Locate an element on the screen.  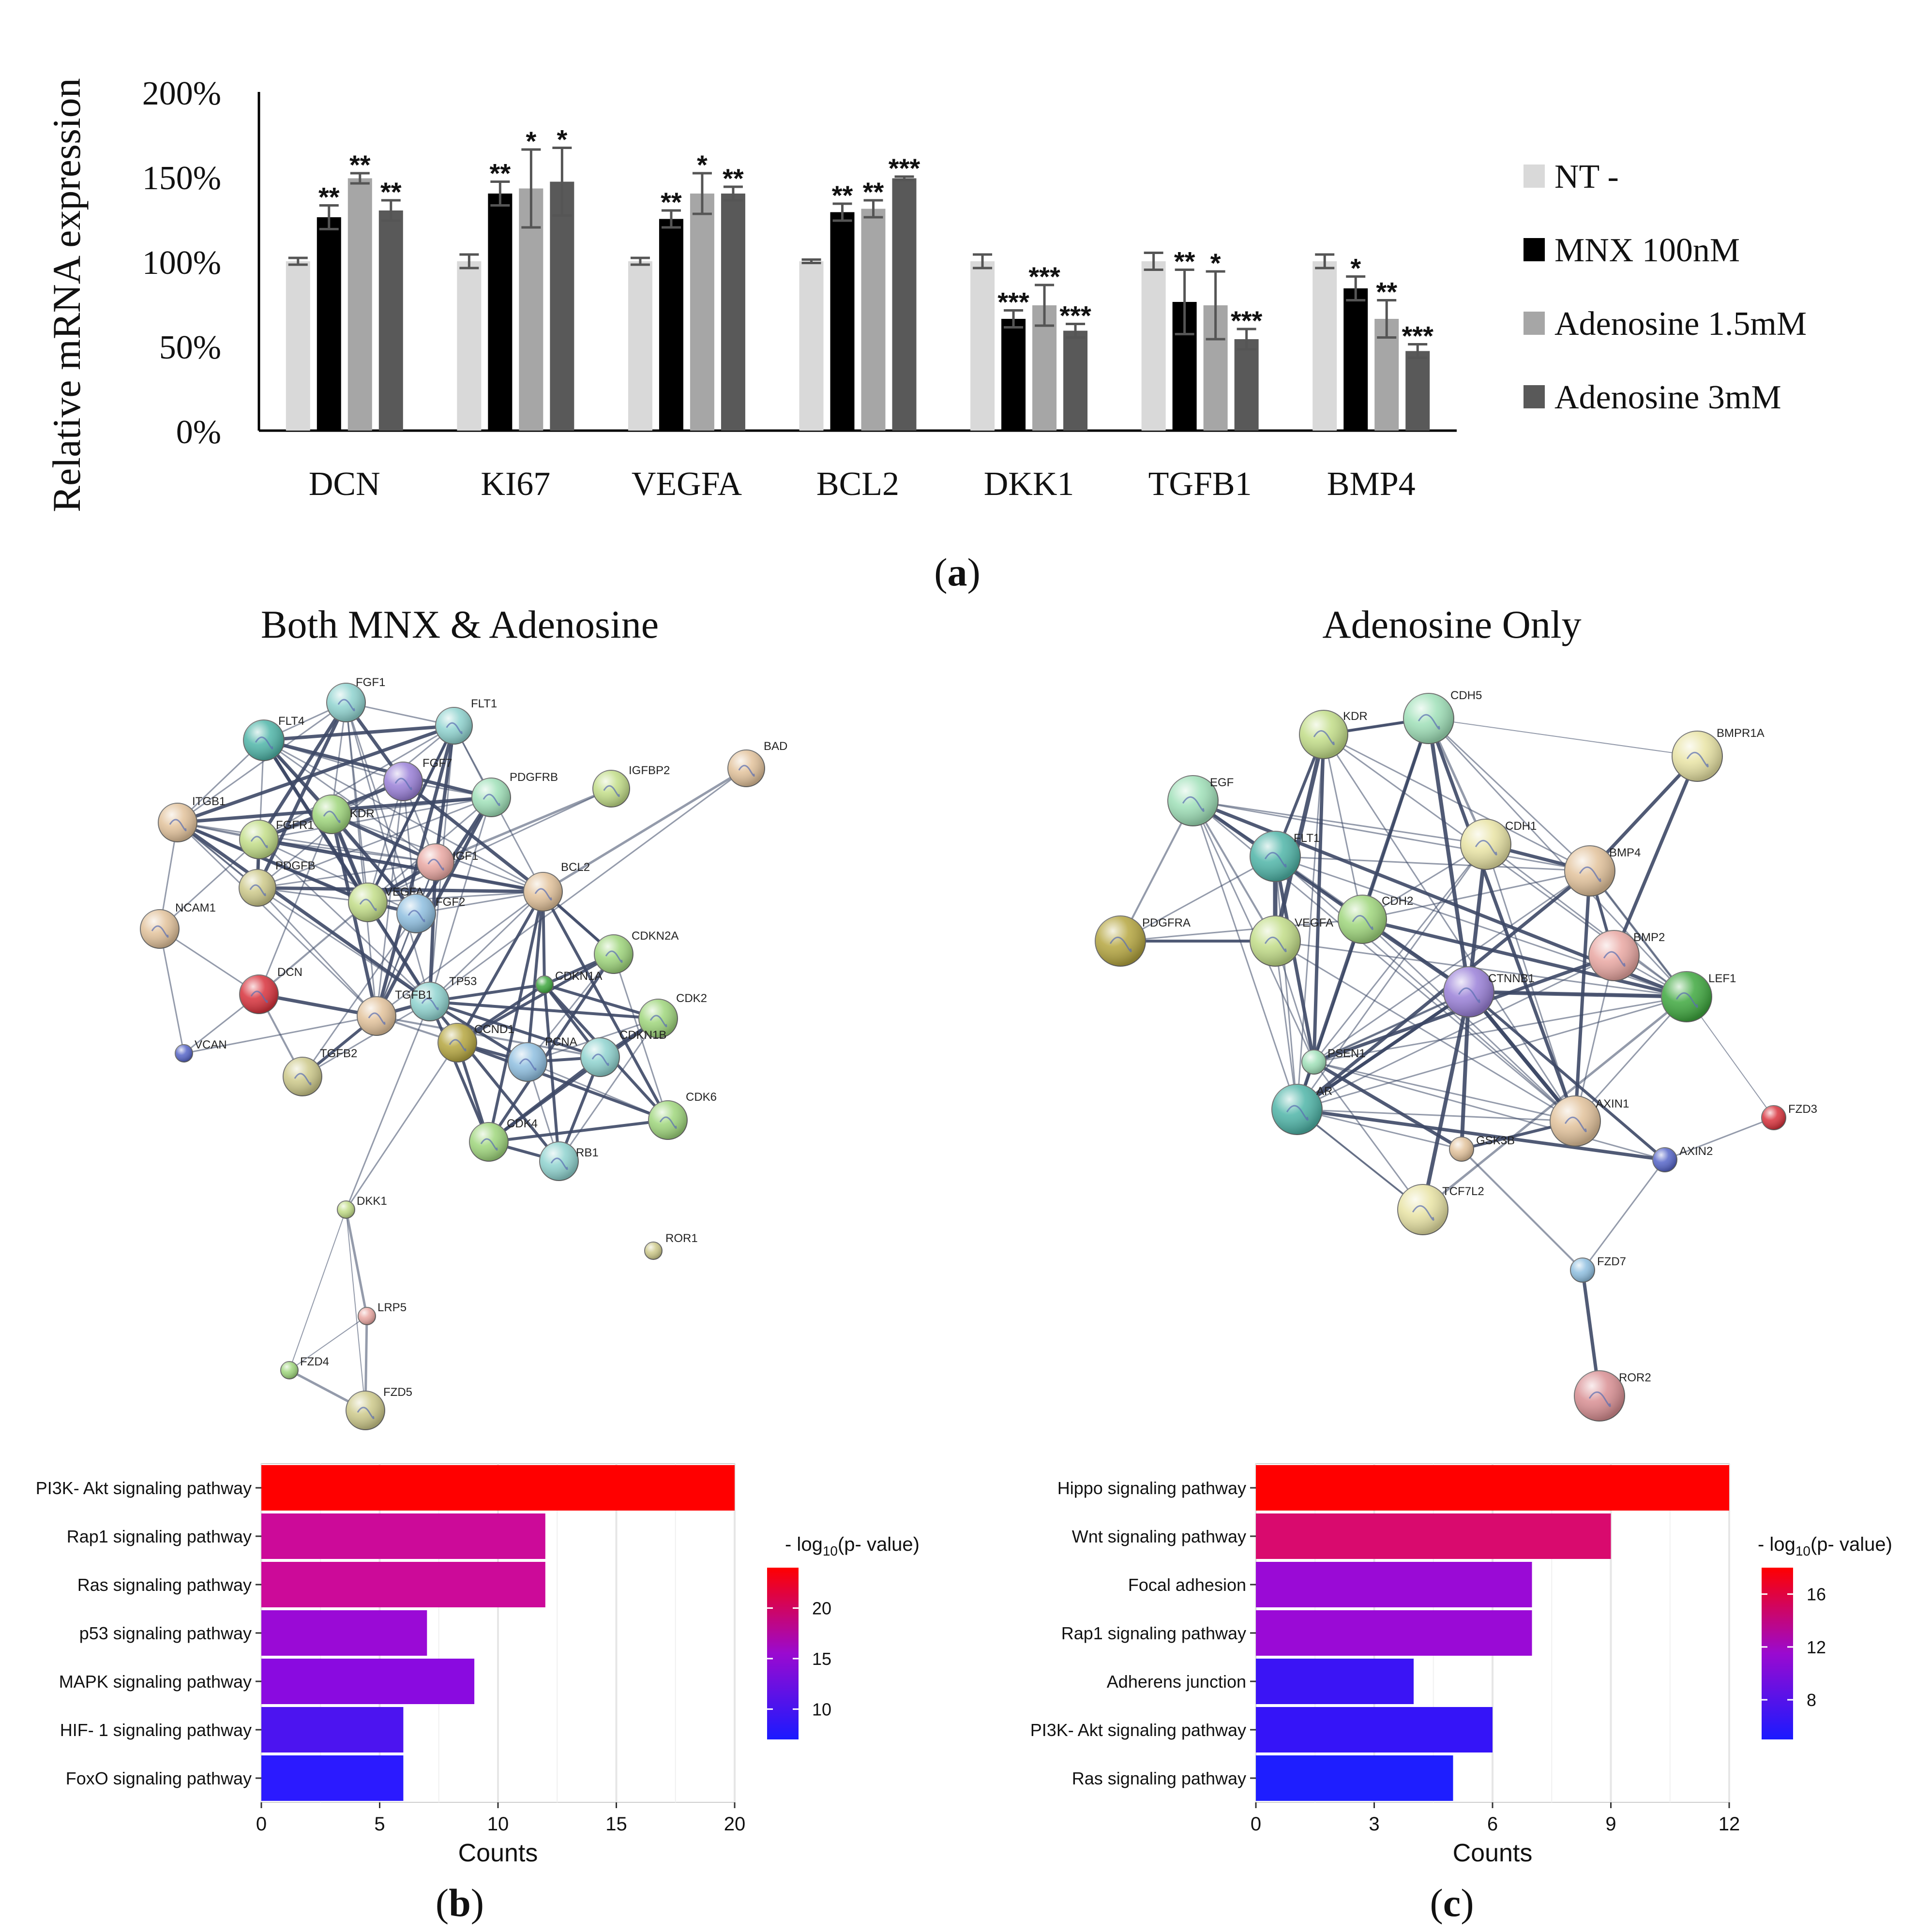
b-bar-p53-signaling-pathway is located at coordinates (344, 1633).